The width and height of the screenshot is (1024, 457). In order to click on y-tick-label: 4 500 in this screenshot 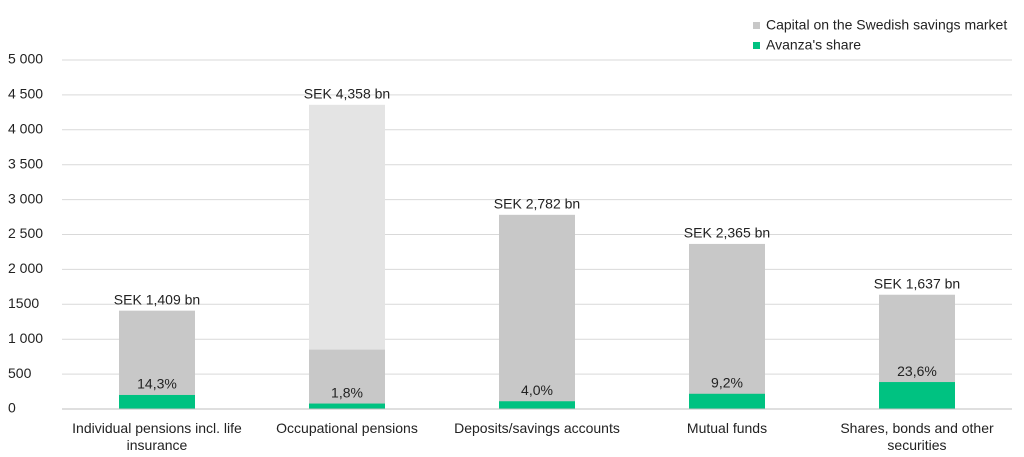, I will do `click(25, 94)`.